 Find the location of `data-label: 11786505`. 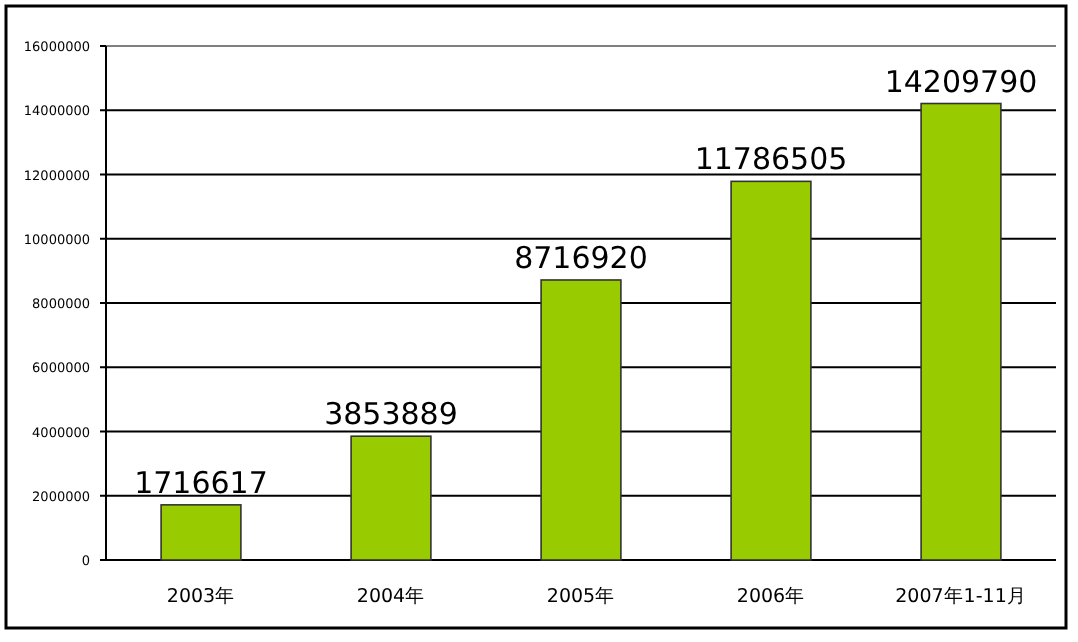

data-label: 11786505 is located at coordinates (771, 159).